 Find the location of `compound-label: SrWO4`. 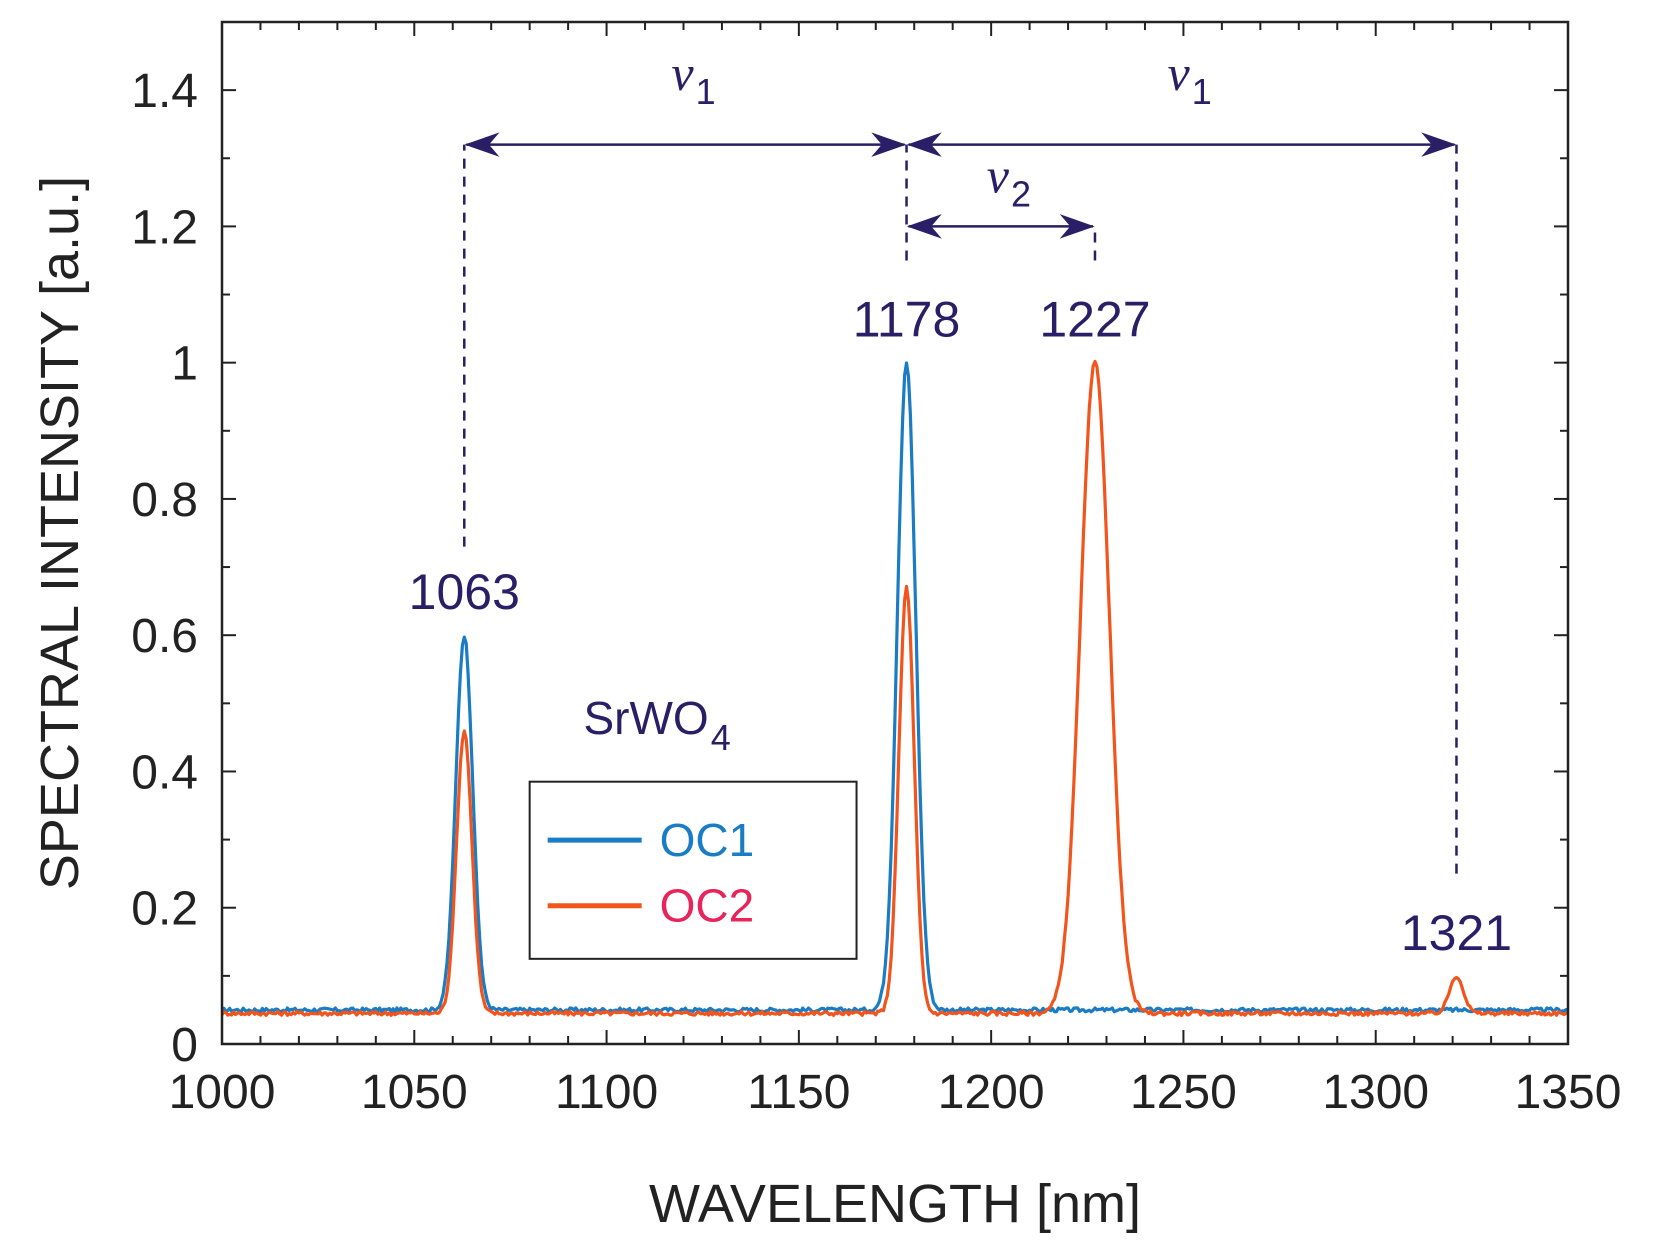

compound-label: SrWO4 is located at coordinates (656, 725).